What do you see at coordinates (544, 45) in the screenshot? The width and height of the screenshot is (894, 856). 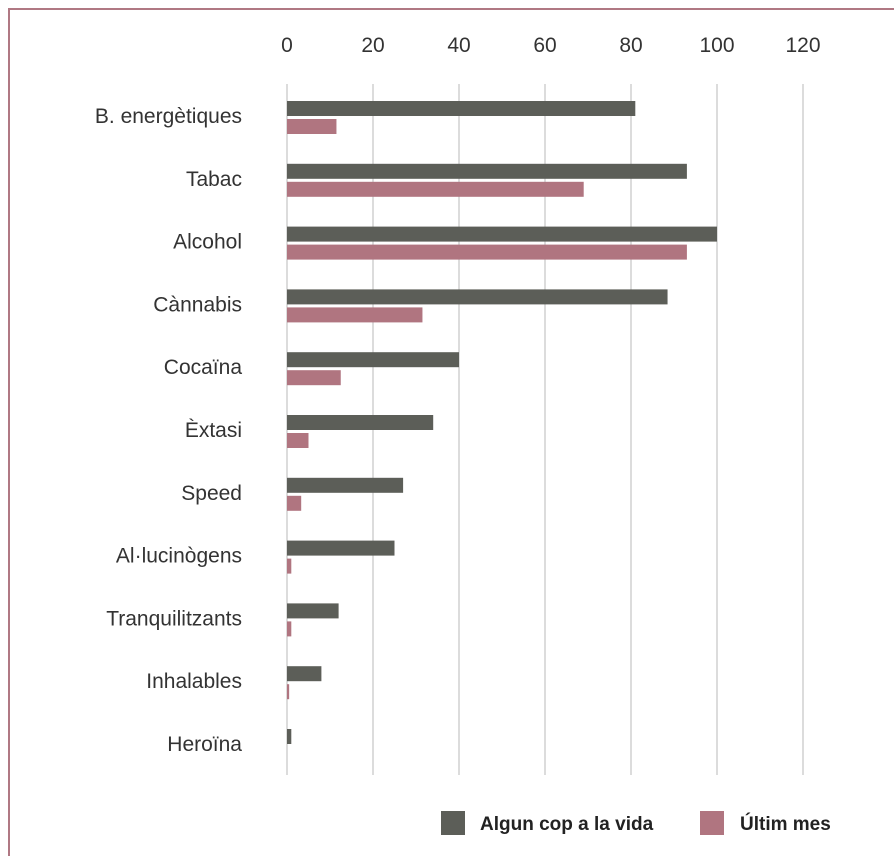 I see `x-tick-label: 60` at bounding box center [544, 45].